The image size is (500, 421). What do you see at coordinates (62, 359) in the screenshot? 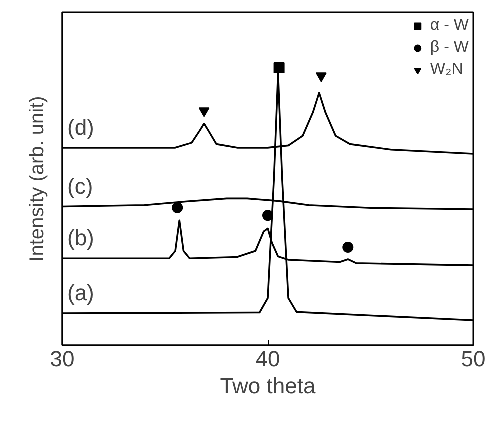
I see `x-tick-label: 30` at bounding box center [62, 359].